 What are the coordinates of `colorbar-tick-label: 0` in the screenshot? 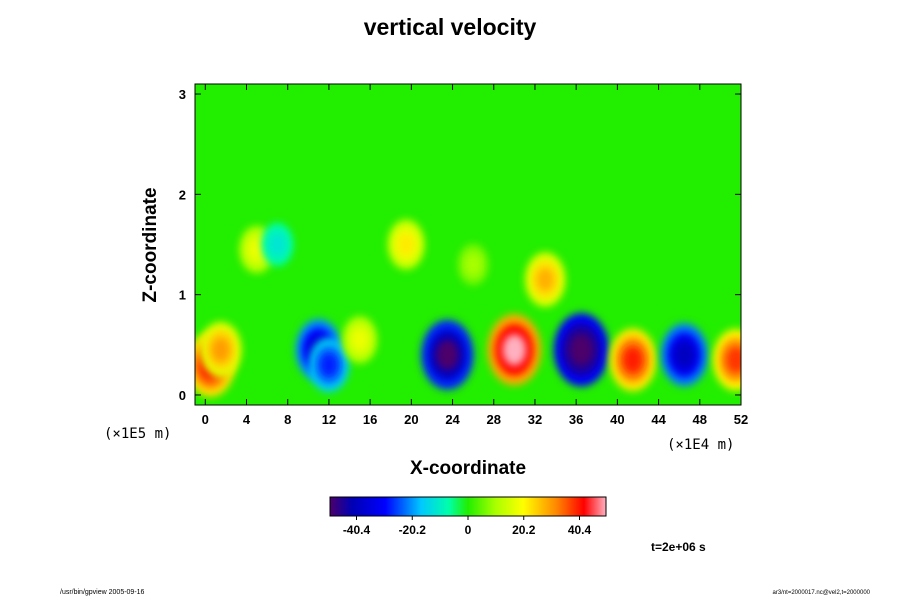 It's located at (468, 530).